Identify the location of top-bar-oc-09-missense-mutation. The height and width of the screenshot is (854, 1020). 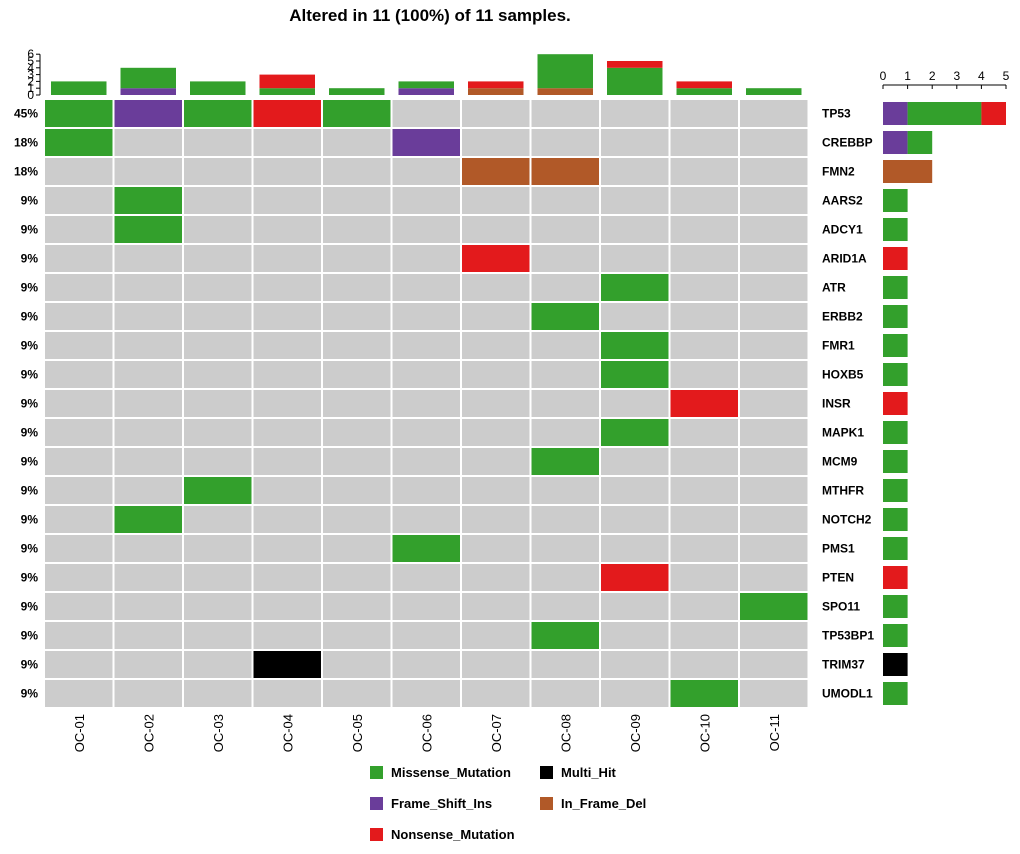
(635, 81).